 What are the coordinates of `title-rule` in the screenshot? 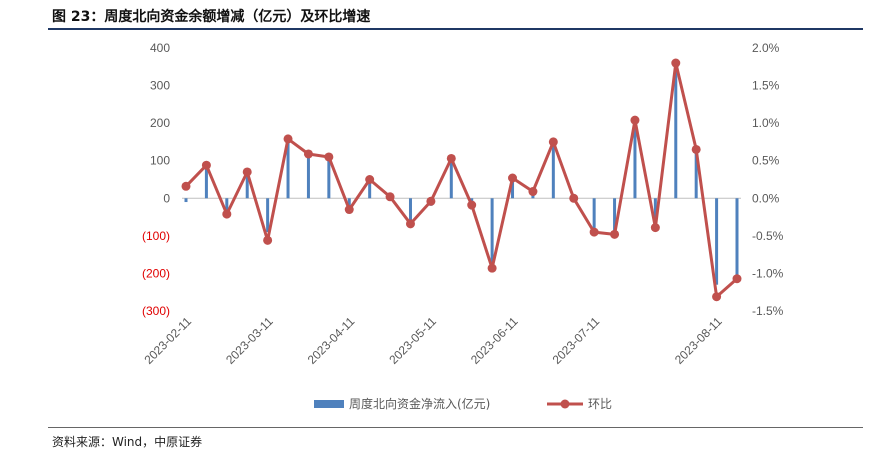 It's located at (455, 29).